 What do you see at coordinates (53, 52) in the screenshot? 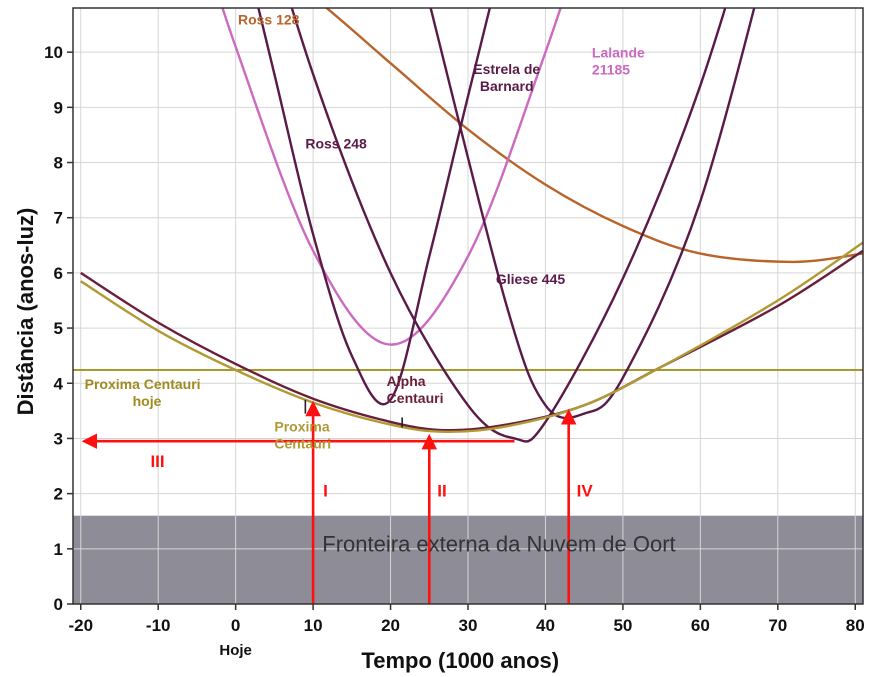
I see `y-tick-label: 10` at bounding box center [53, 52].